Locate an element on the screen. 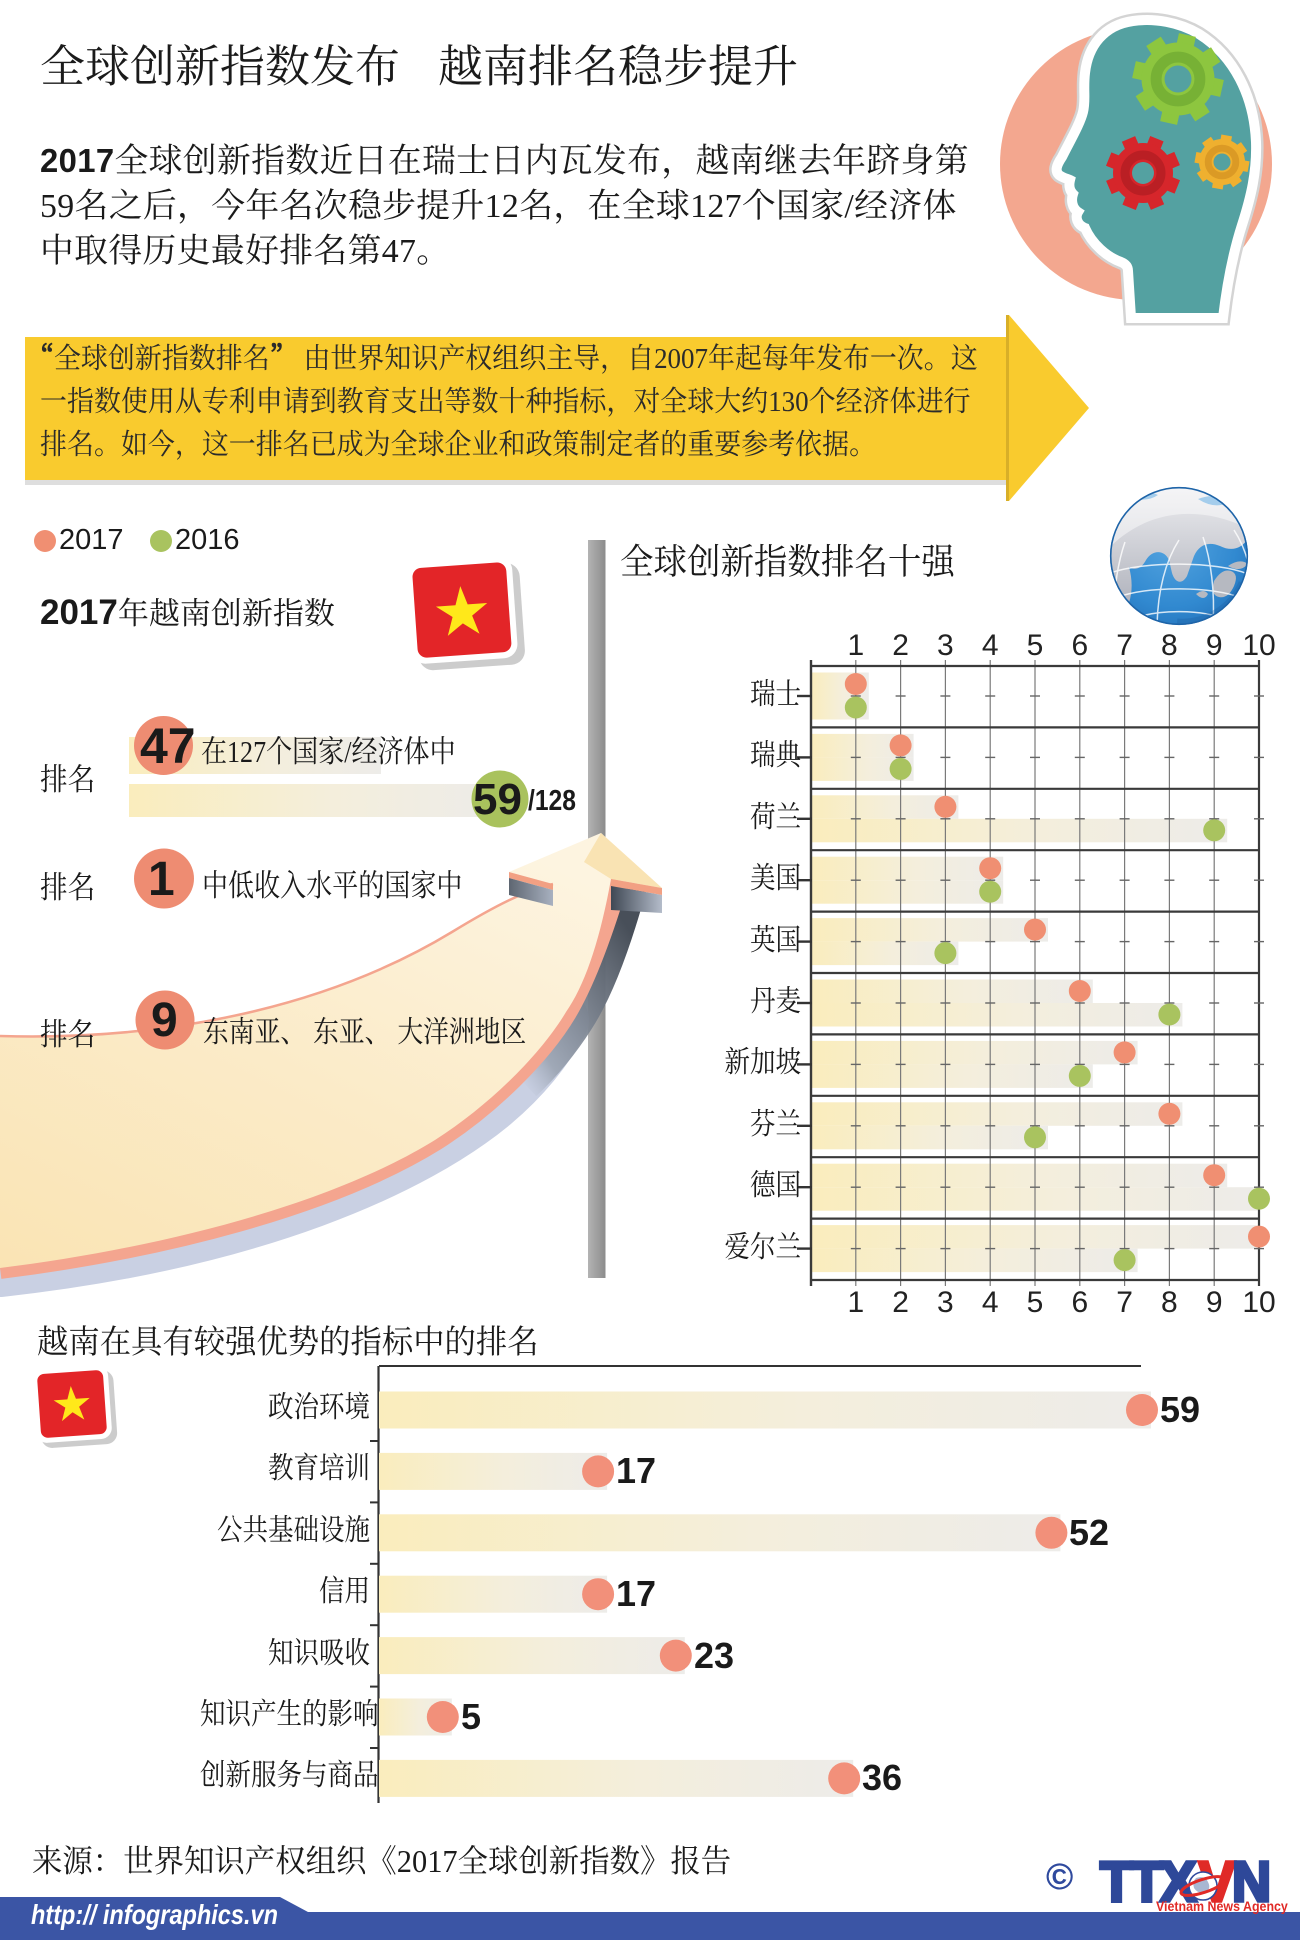 Image resolution: width=1300 pixels, height=1940 pixels. svg-text: TTX is located at coordinates (1148, 1882).